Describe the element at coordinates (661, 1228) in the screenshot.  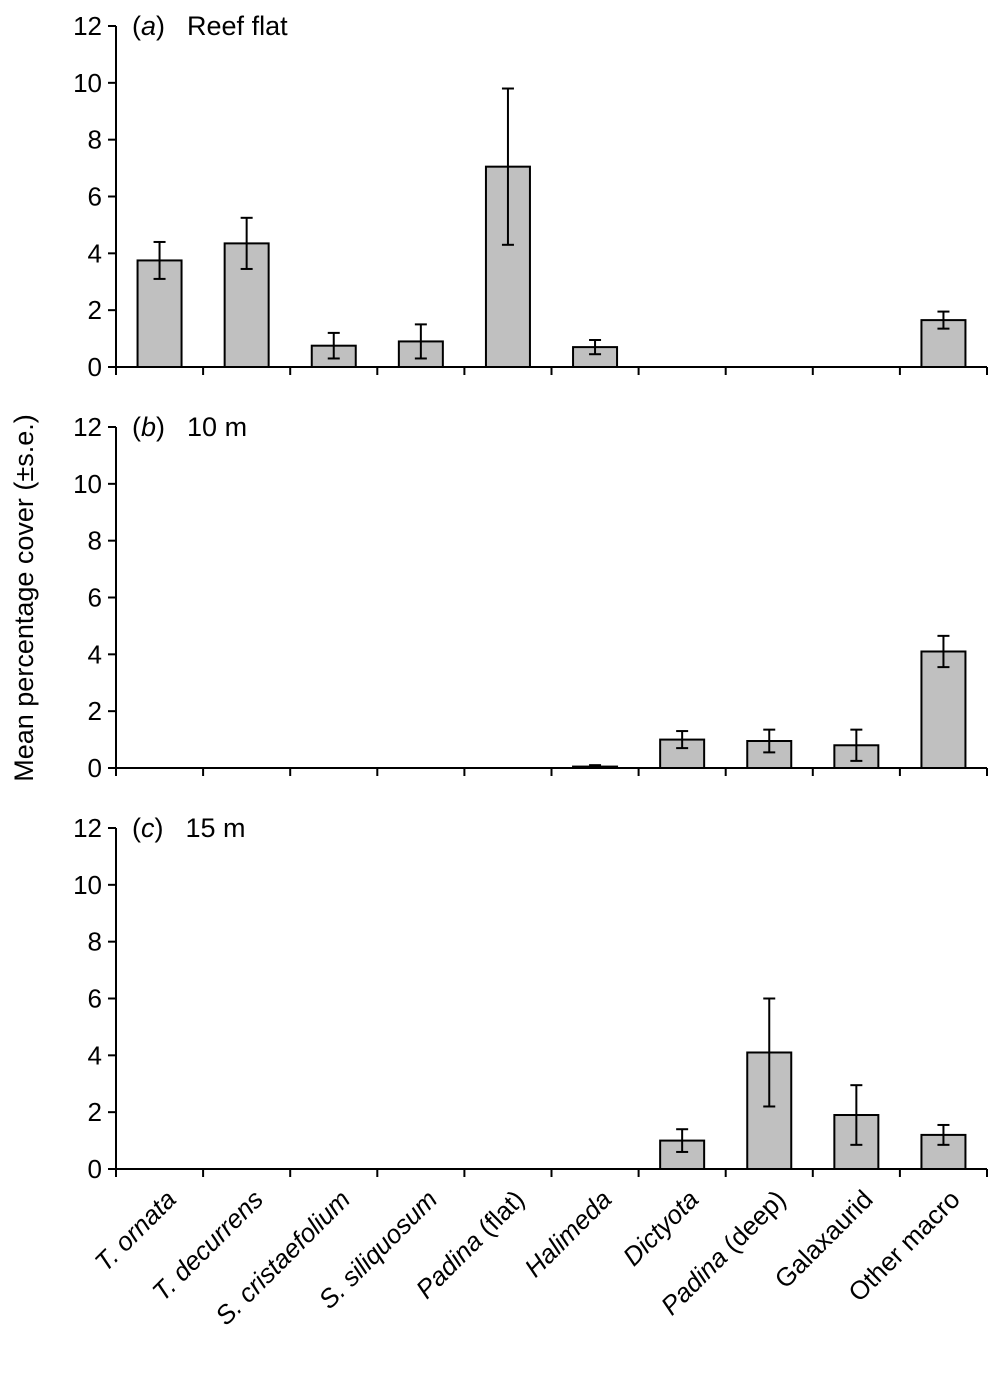
I see `x-tick-label: Dictyota` at that location.